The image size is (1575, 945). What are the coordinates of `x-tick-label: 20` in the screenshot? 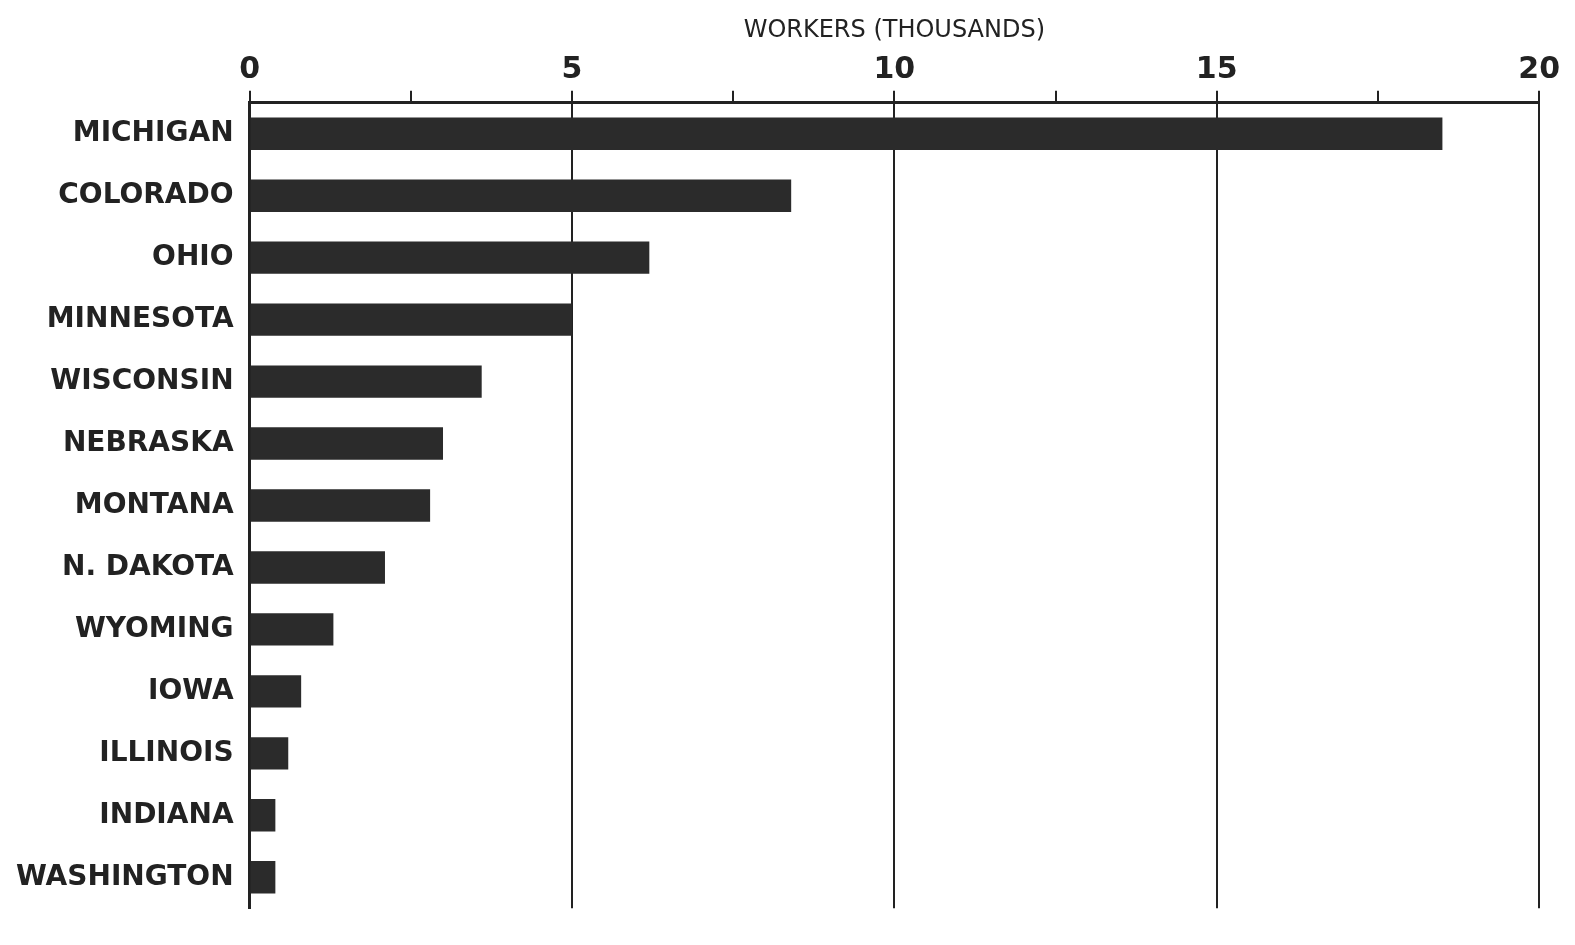 It's located at (1539, 67).